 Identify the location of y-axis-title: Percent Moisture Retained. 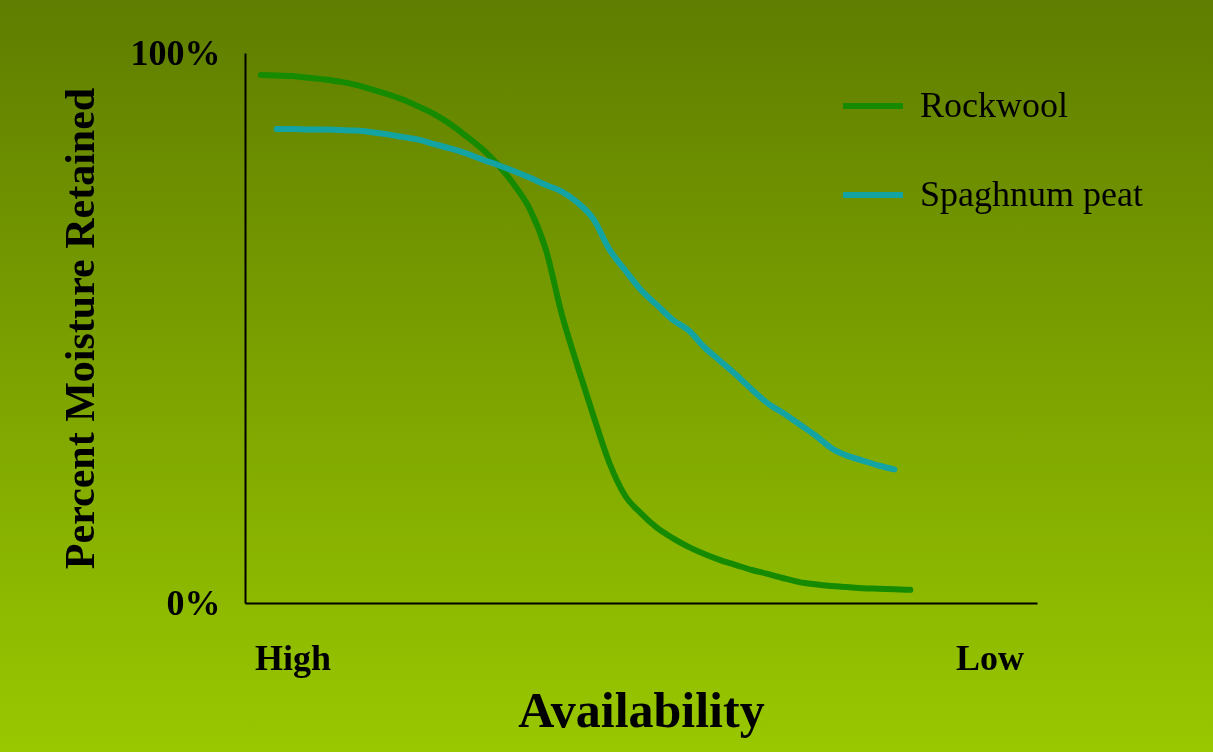
(79, 328).